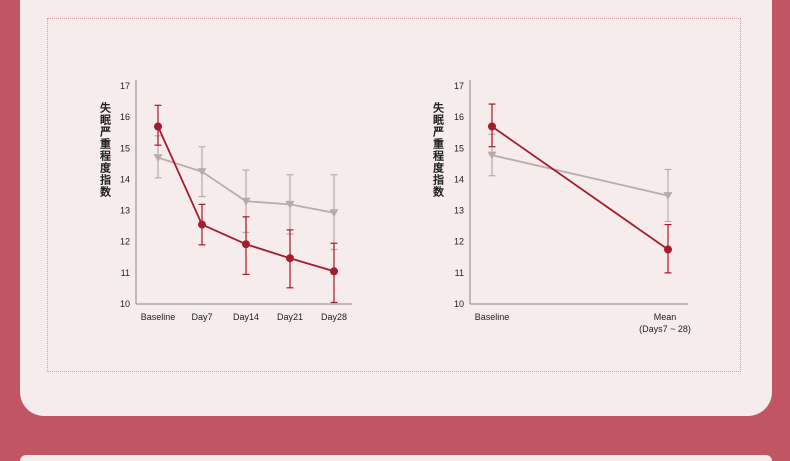  I want to click on y-tick-label: 16, so click(125, 117).